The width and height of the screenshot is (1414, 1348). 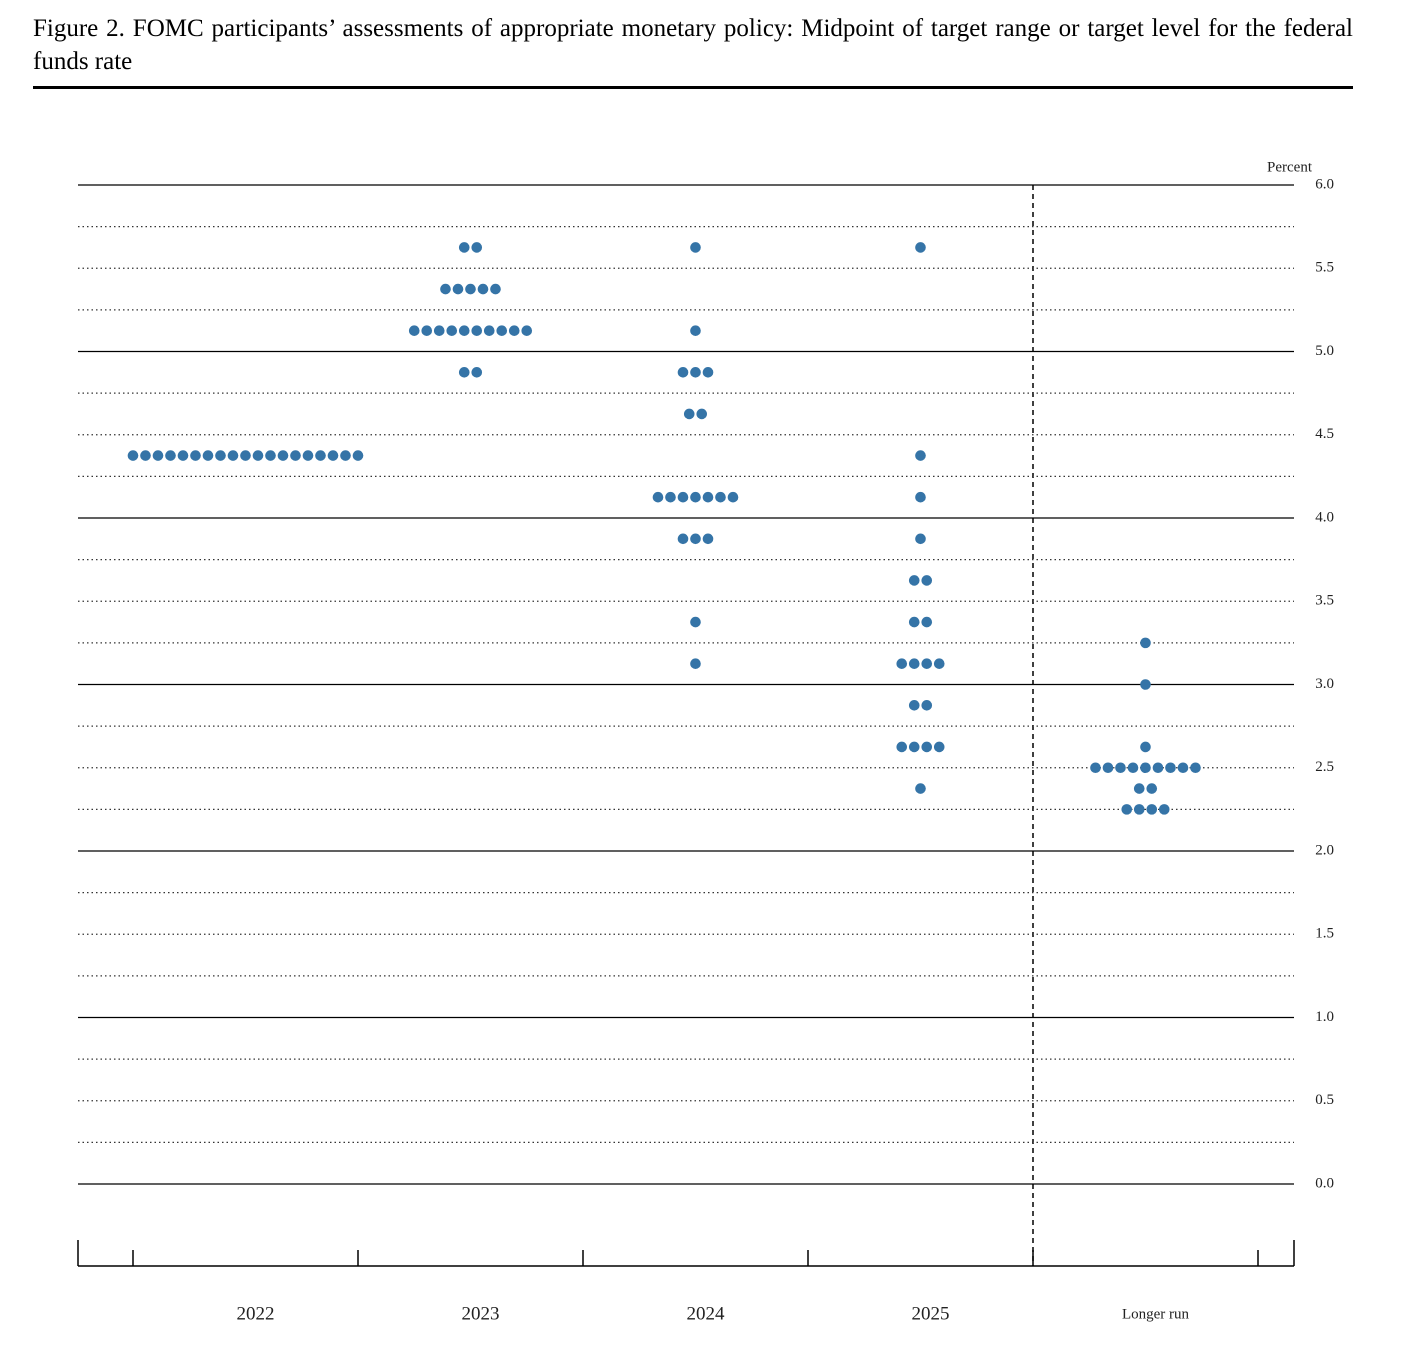 What do you see at coordinates (706, 1313) in the screenshot?
I see `x-tick-label: 2024` at bounding box center [706, 1313].